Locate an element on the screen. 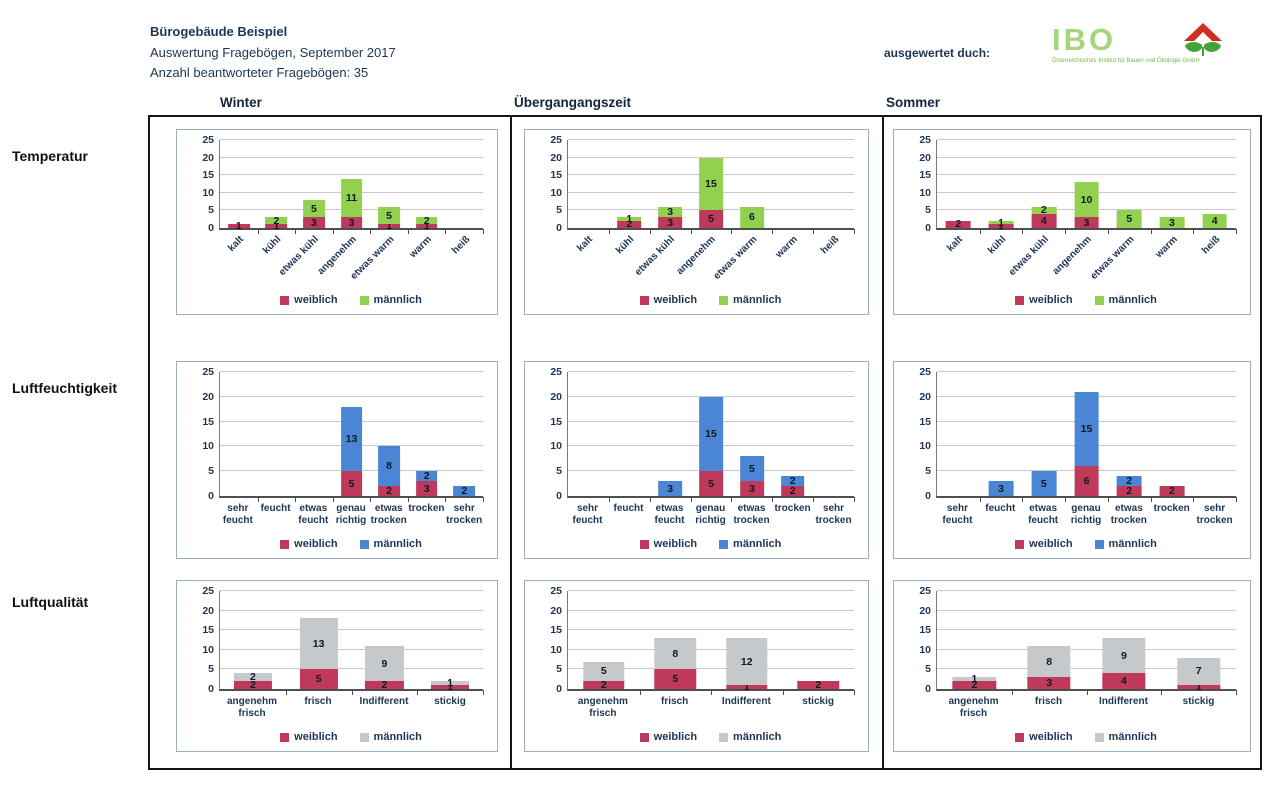 The height and width of the screenshot is (785, 1280). legend-maennlich-swatch is located at coordinates (724, 300).